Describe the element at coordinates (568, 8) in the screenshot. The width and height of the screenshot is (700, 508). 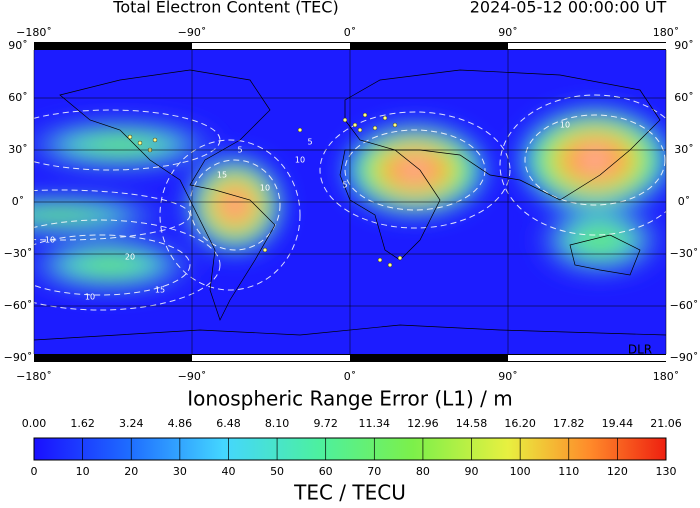
I see `timestamp: 2024-05-12 00:00:00 UT` at that location.